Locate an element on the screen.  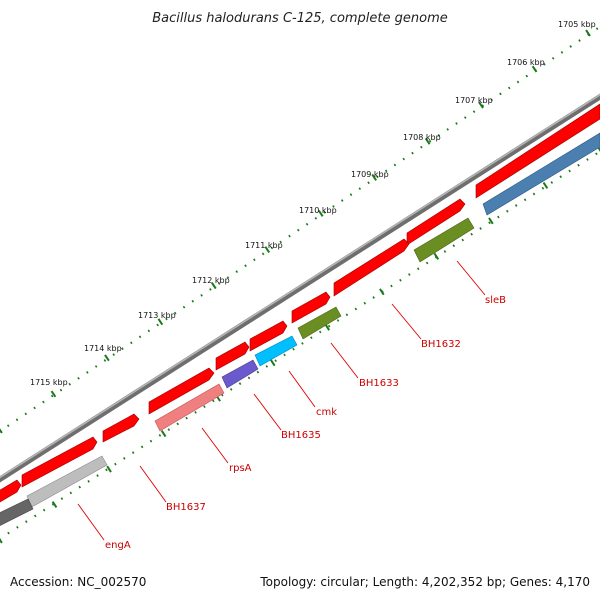
gene-engA-dark is located at coordinates (17, 513).